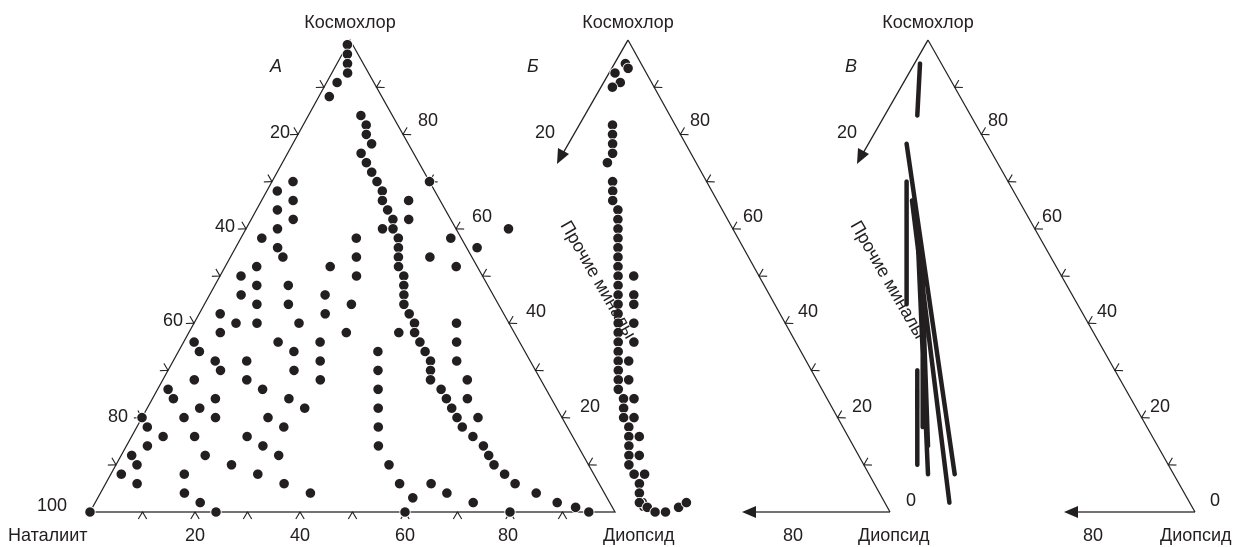  What do you see at coordinates (533, 66) in the screenshot?
I see `panel-b-letter: Б` at bounding box center [533, 66].